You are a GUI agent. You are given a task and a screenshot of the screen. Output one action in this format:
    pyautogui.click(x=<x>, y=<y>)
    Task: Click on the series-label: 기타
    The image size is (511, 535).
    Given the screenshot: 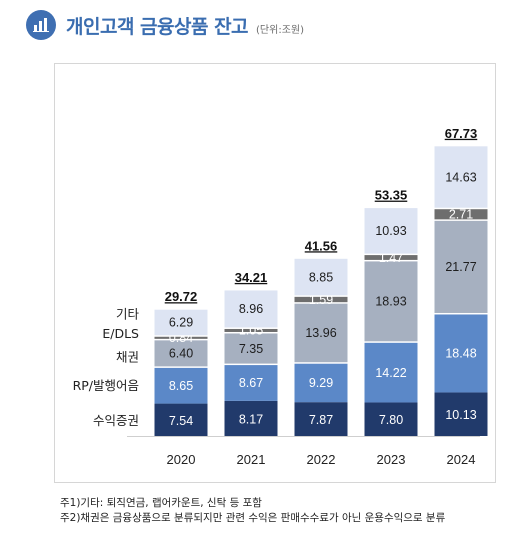 What is the action you would take?
    pyautogui.click(x=128, y=314)
    